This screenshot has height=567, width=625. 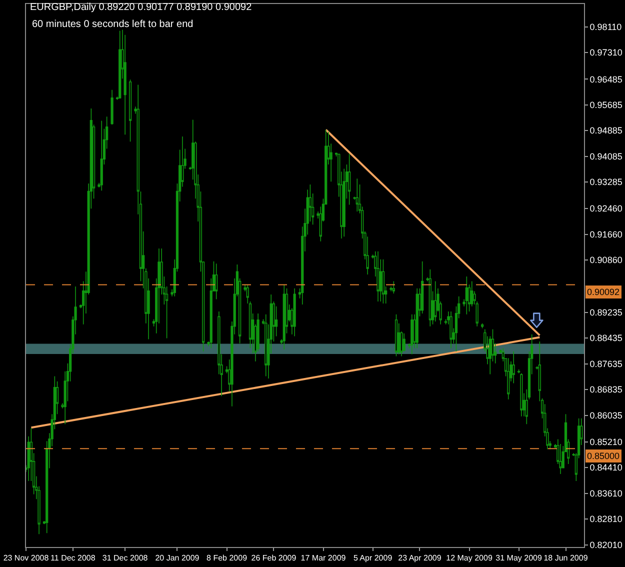 I want to click on y-tick-label: 0.87635, so click(x=606, y=363).